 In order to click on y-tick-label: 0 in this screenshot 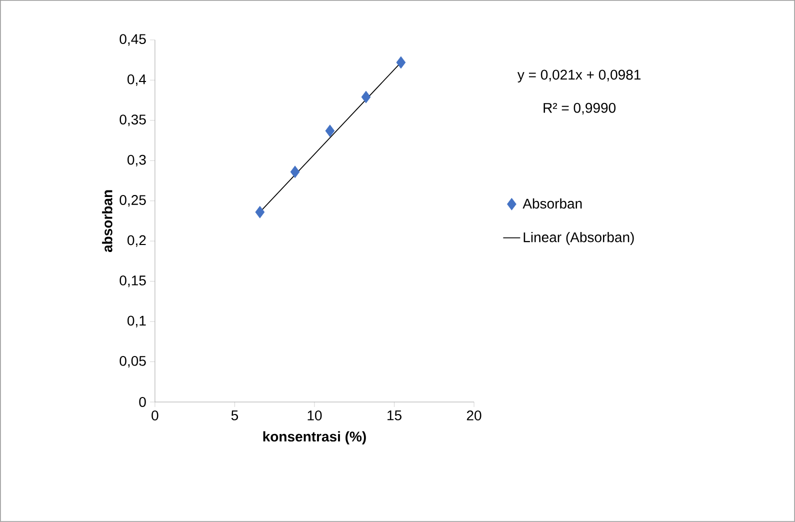, I will do `click(142, 402)`.